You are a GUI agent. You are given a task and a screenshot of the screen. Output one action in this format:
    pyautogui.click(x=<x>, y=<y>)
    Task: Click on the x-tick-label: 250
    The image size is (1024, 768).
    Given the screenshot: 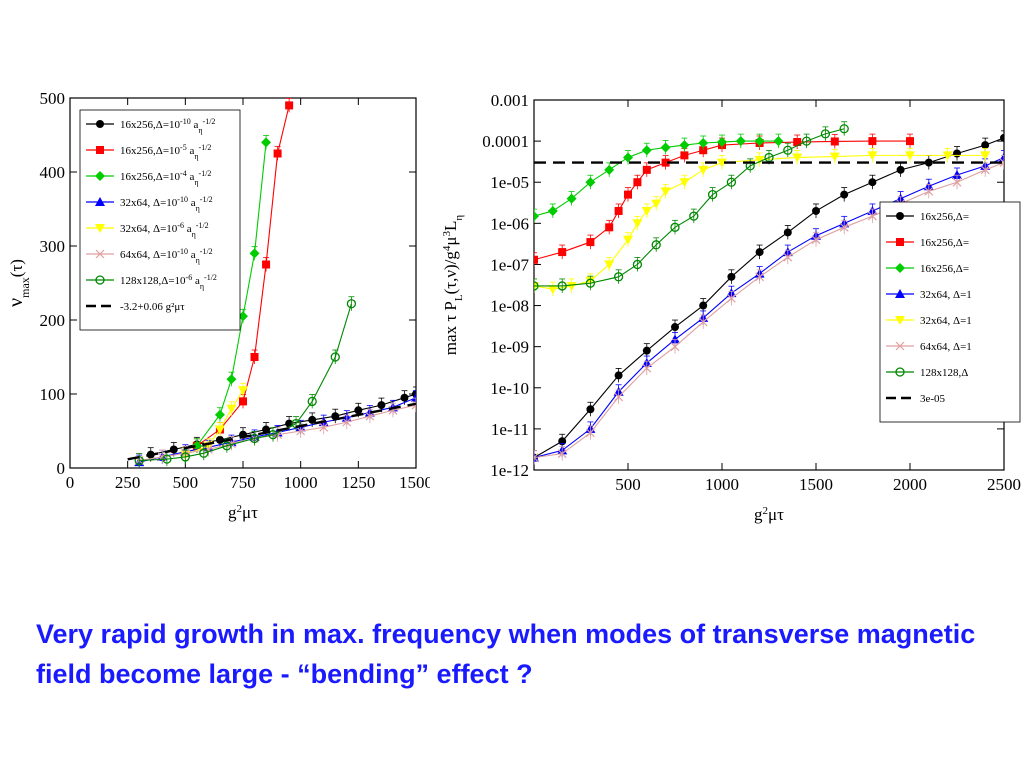 What is the action you would take?
    pyautogui.click(x=128, y=482)
    